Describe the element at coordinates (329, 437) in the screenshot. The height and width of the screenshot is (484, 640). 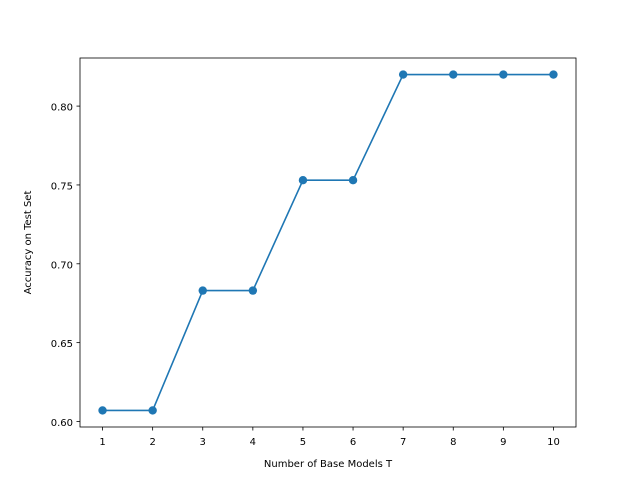
I see `x-axis-ticks: 1 2 3 4 5 6 7 8 9 10` at that location.